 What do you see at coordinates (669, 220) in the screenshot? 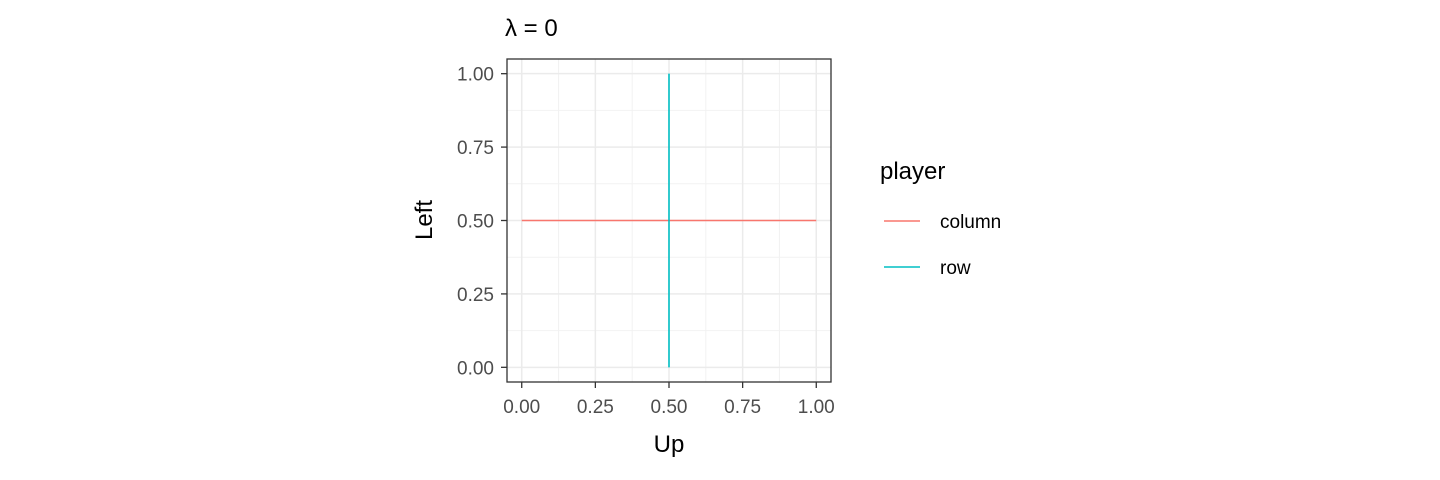
I see `series-layer` at bounding box center [669, 220].